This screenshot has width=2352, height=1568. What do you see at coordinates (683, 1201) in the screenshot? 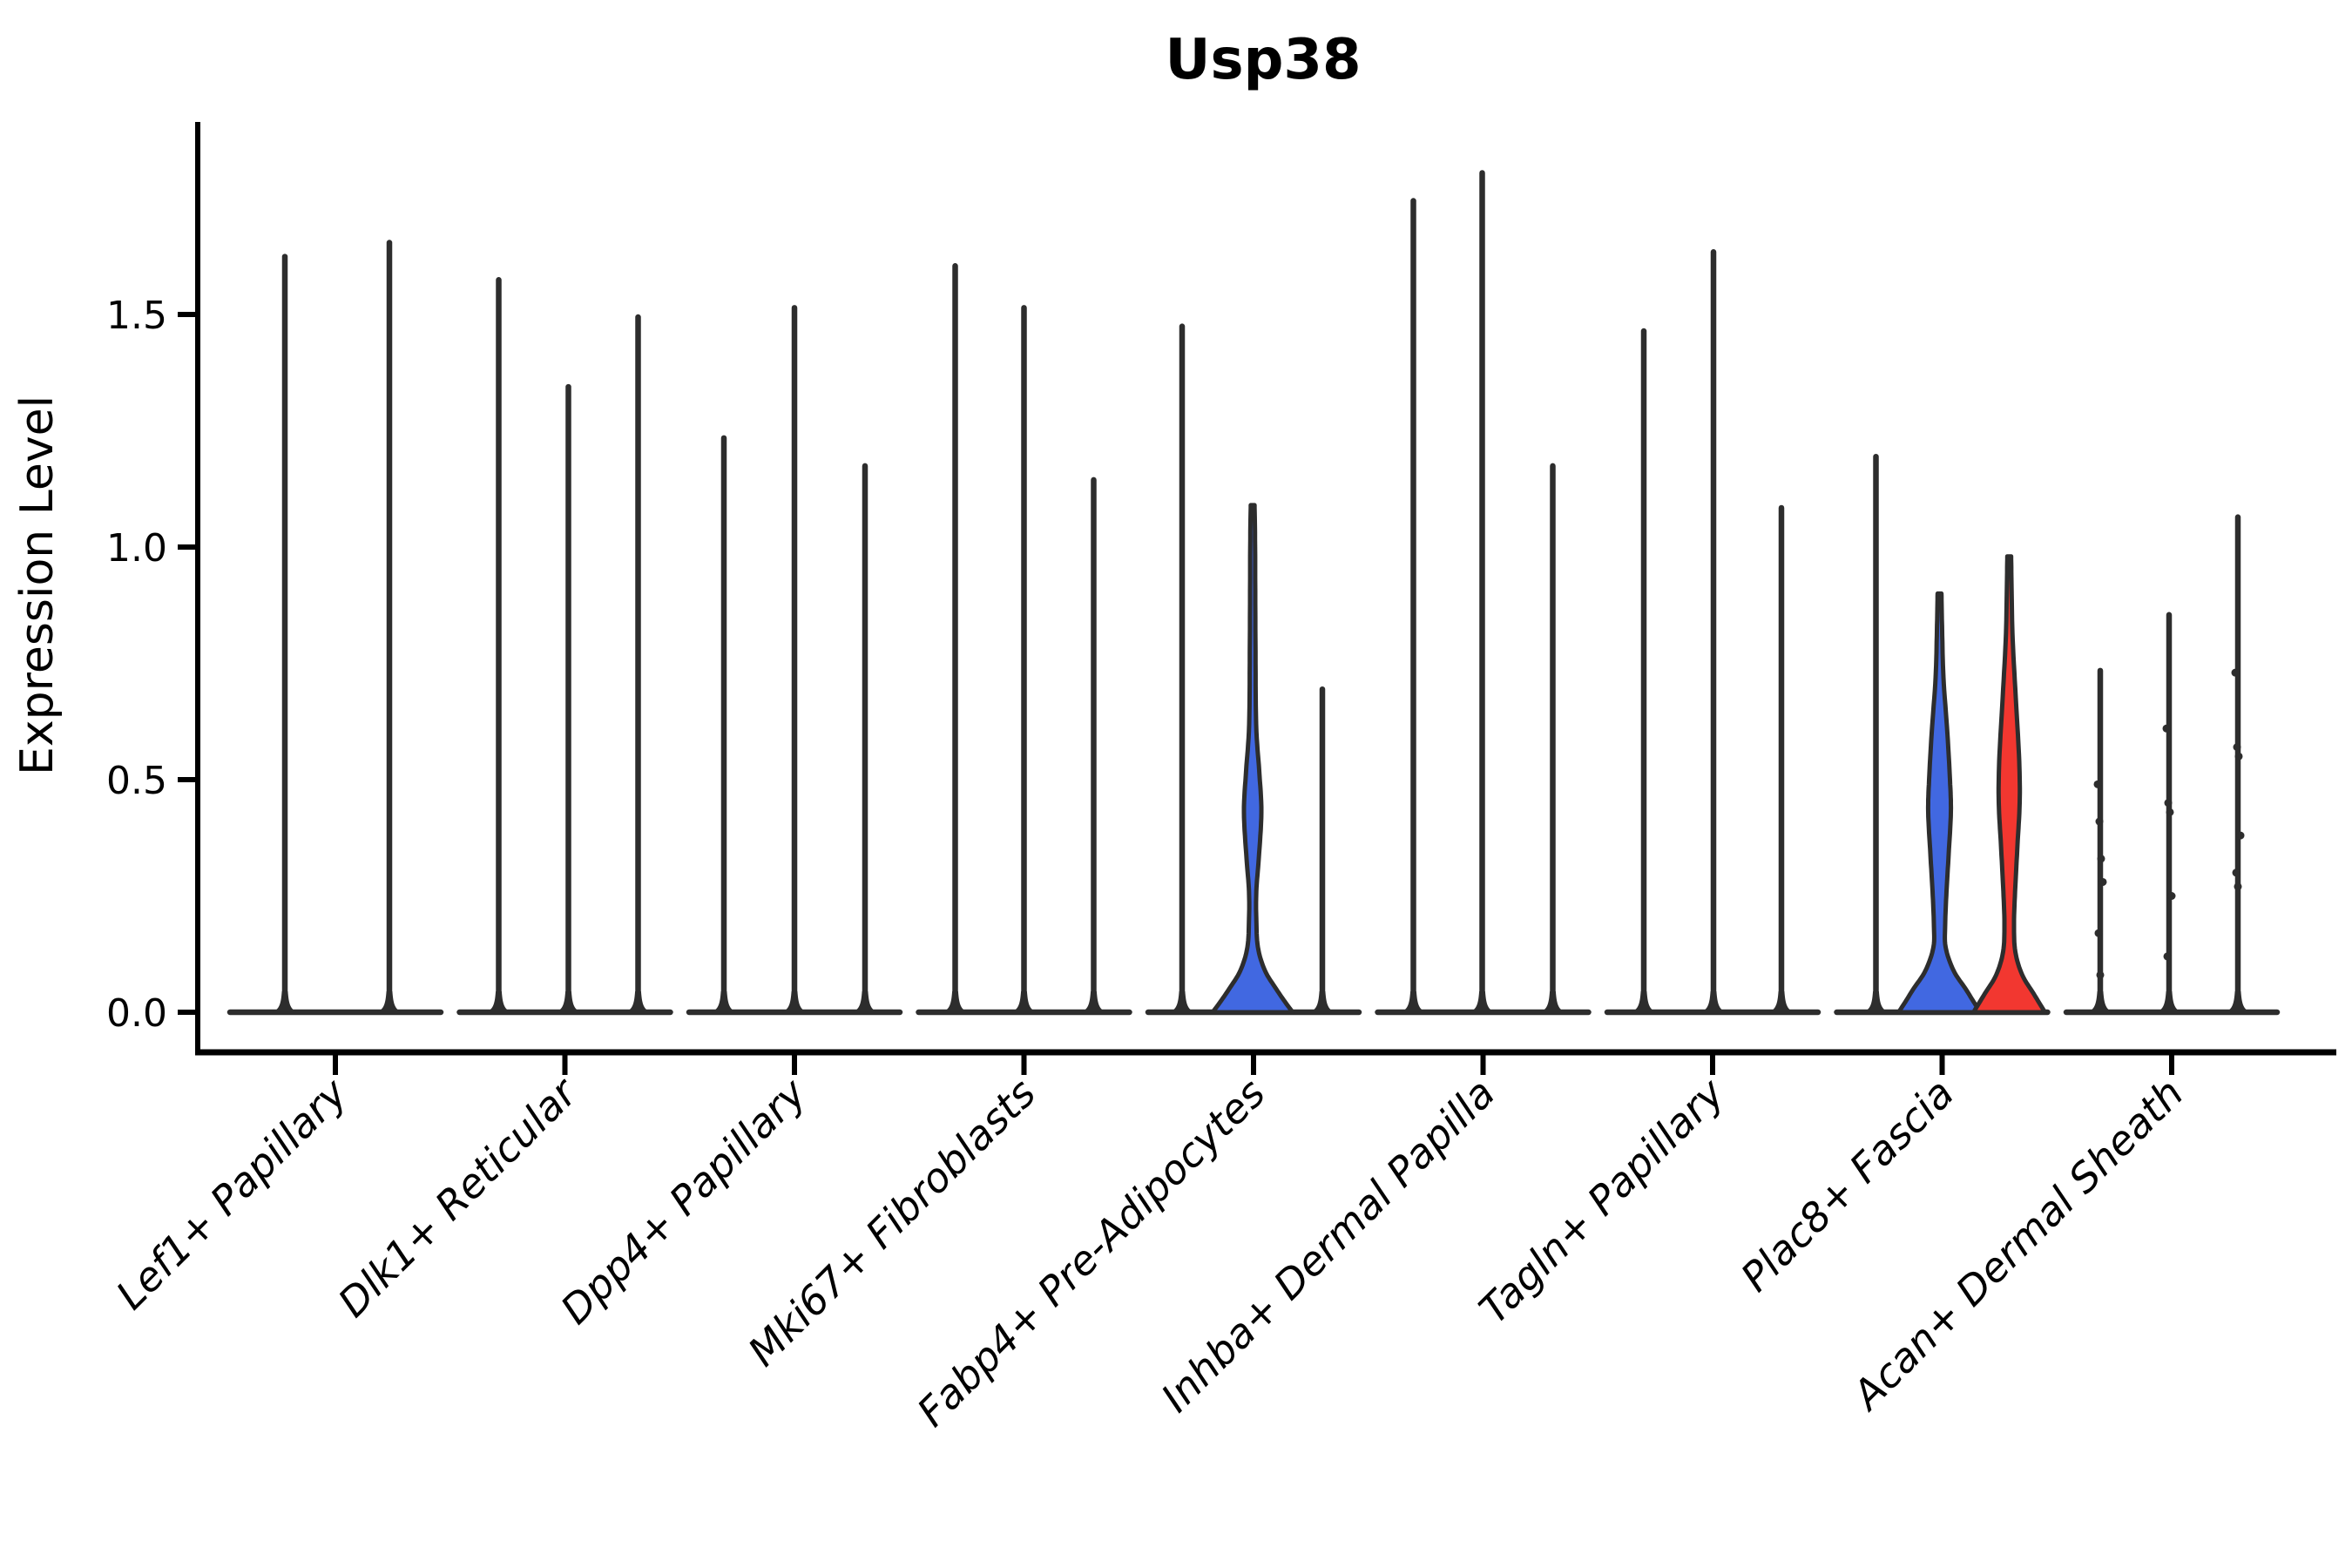
I see `x-tick-label: Dpp4+ Papillary` at bounding box center [683, 1201].